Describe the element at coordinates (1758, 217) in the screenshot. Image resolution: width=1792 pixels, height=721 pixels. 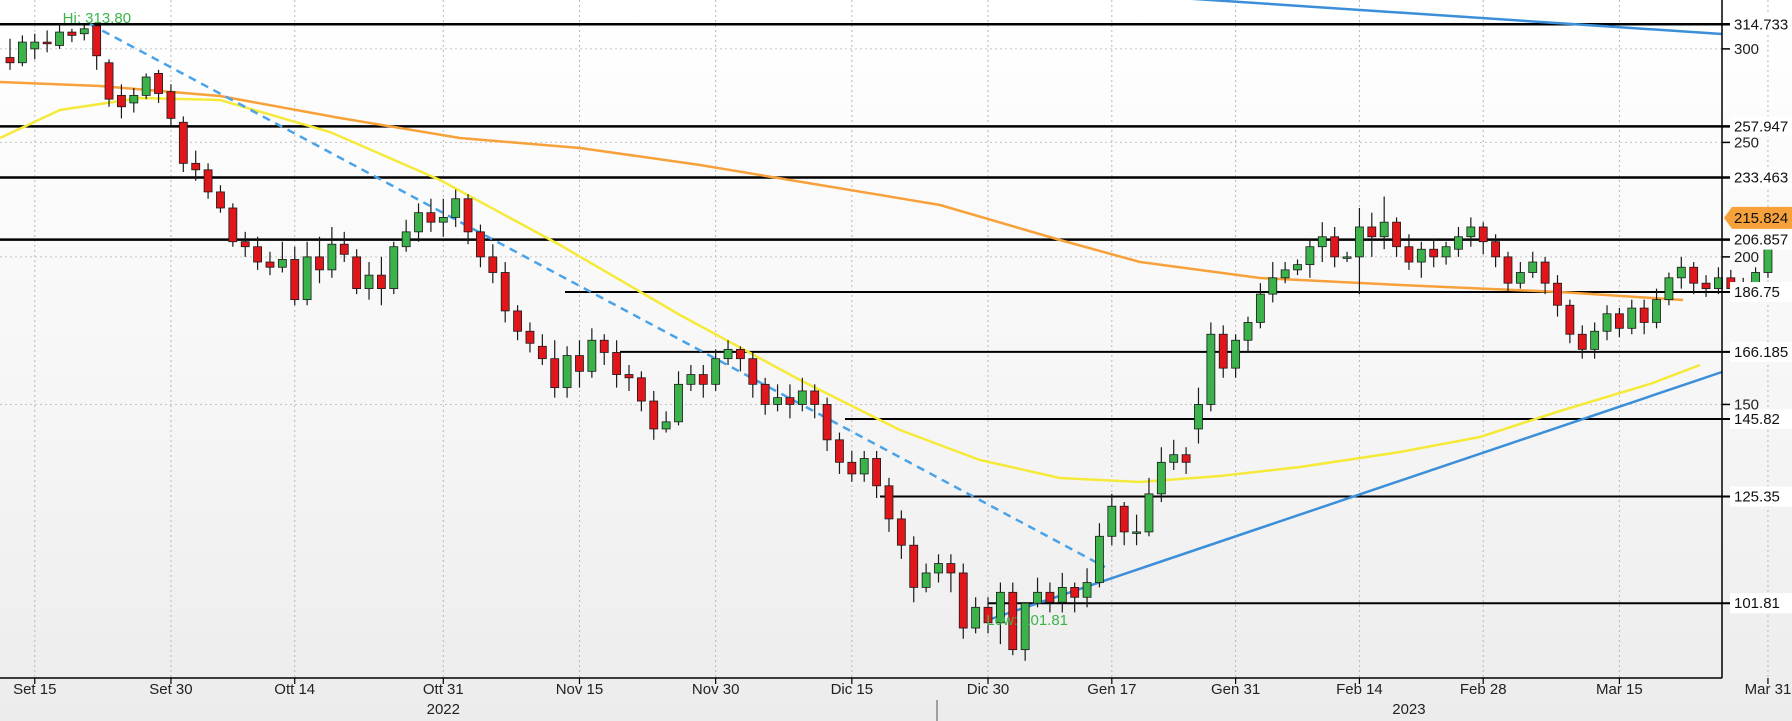
I see `ma200-badge` at that location.